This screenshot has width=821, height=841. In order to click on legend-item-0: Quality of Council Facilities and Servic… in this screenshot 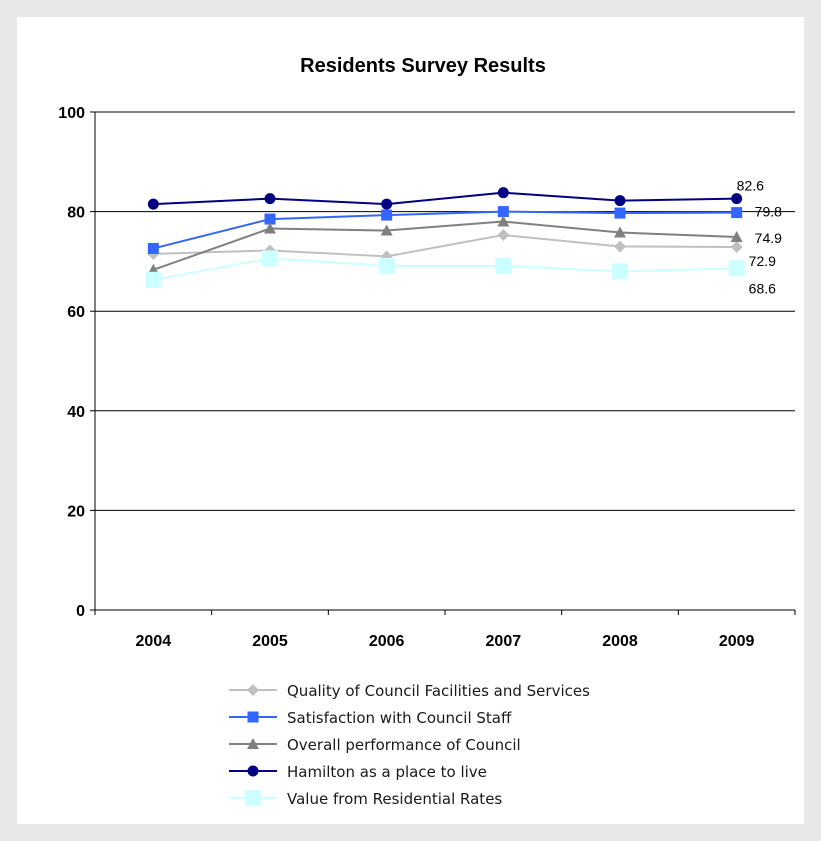, I will do `click(409, 691)`.